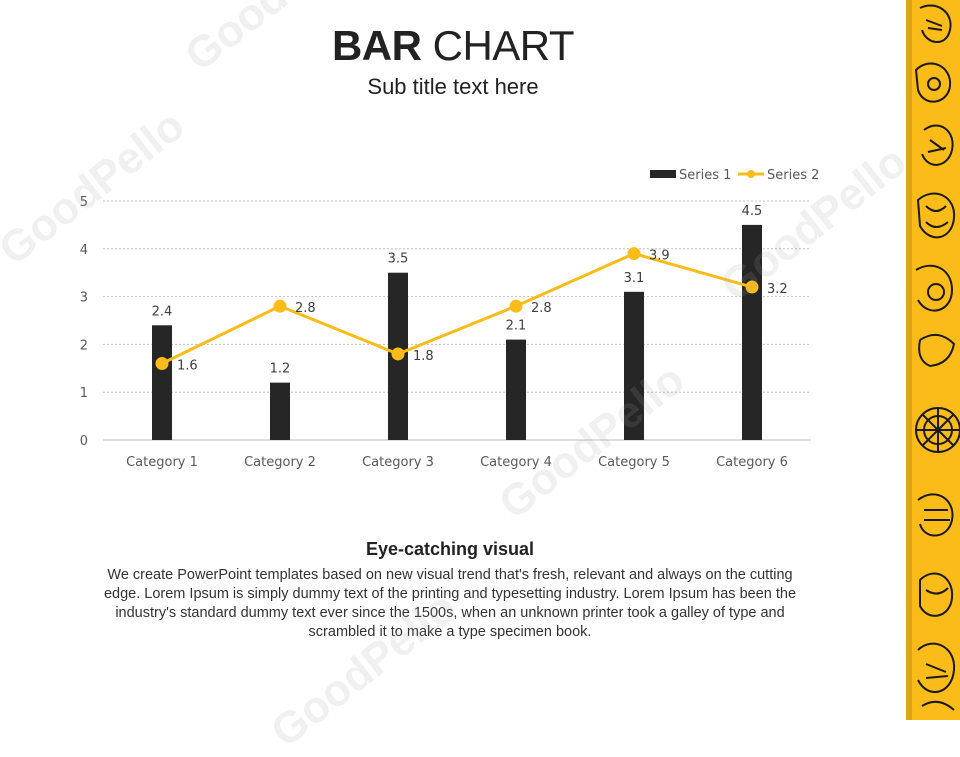  What do you see at coordinates (516, 462) in the screenshot?
I see `x-tick-label: Category 4` at bounding box center [516, 462].